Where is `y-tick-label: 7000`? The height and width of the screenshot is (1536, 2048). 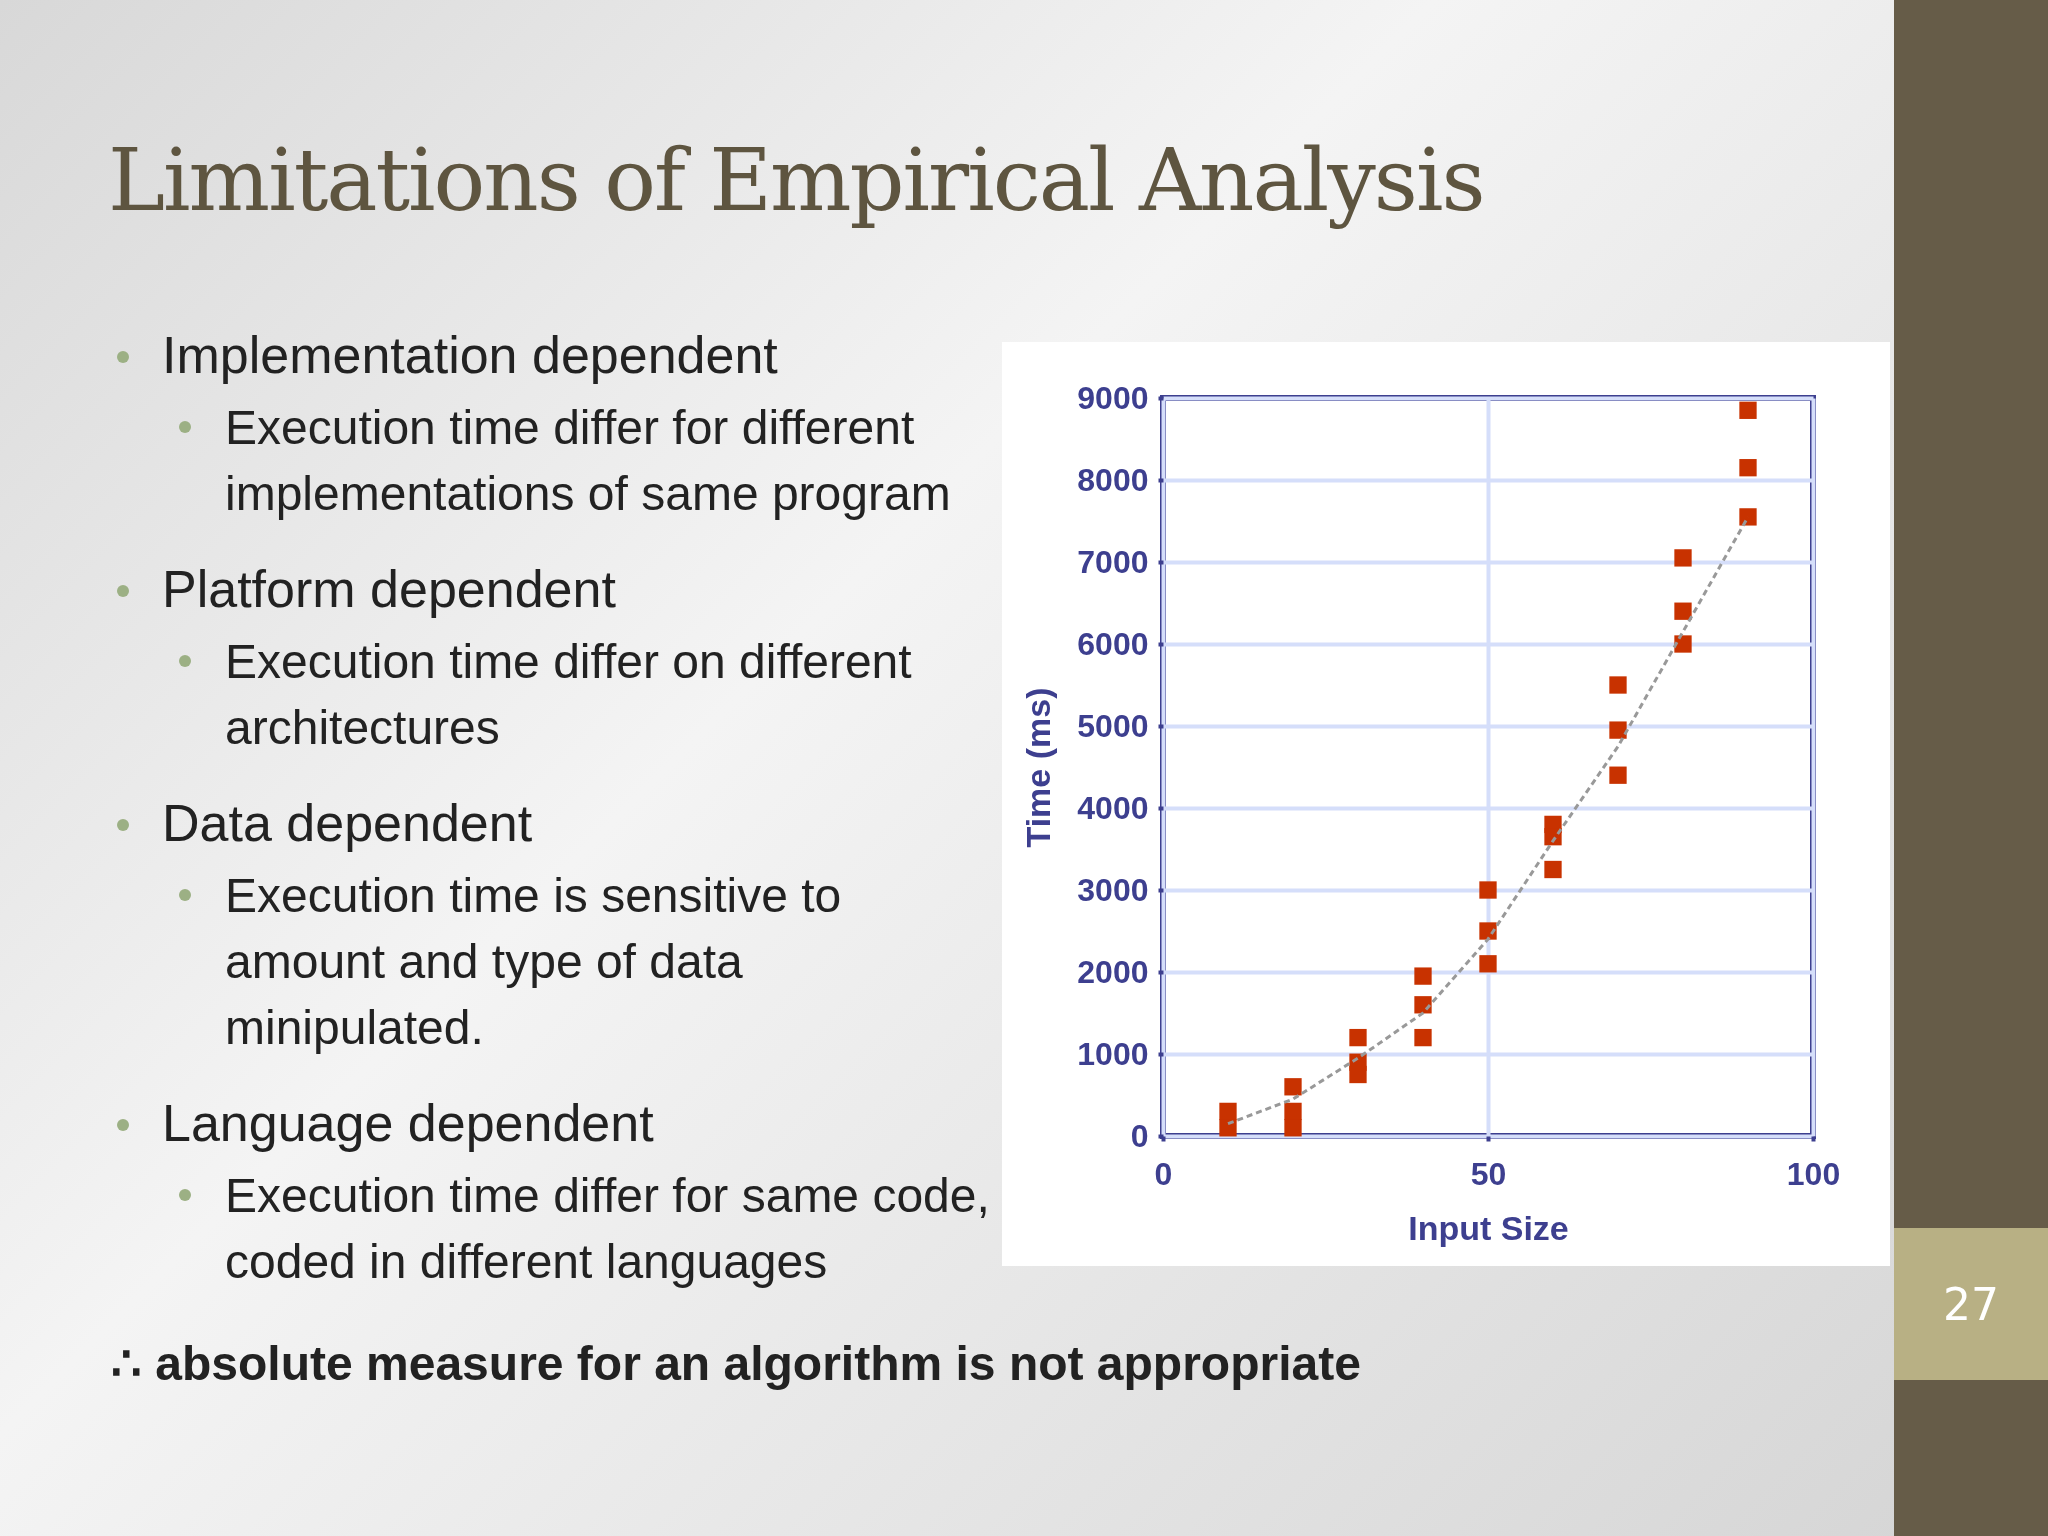
y-tick-label: 7000 is located at coordinates (1113, 561).